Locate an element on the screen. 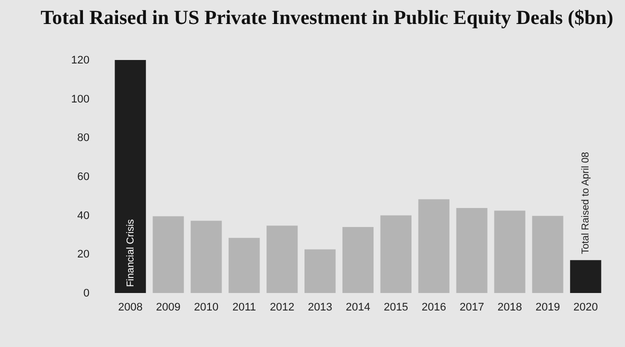  x-tick-label: 2015 is located at coordinates (396, 308).